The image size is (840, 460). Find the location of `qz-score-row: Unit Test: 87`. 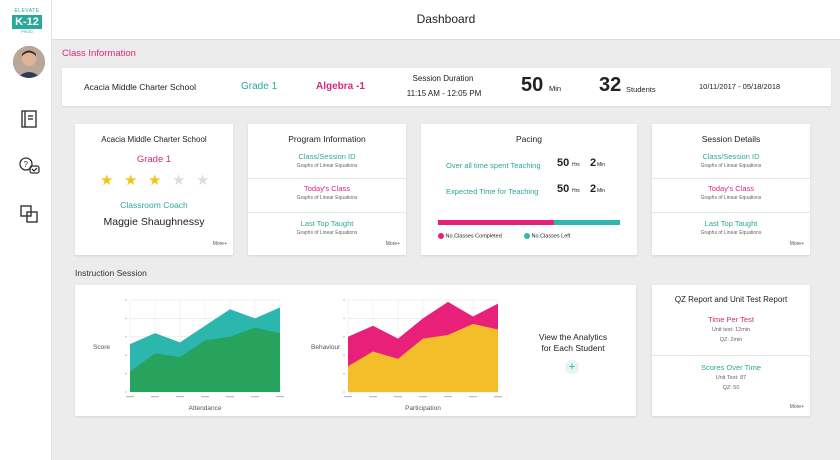

qz-score-row: Unit Test: 87 is located at coordinates (731, 378).